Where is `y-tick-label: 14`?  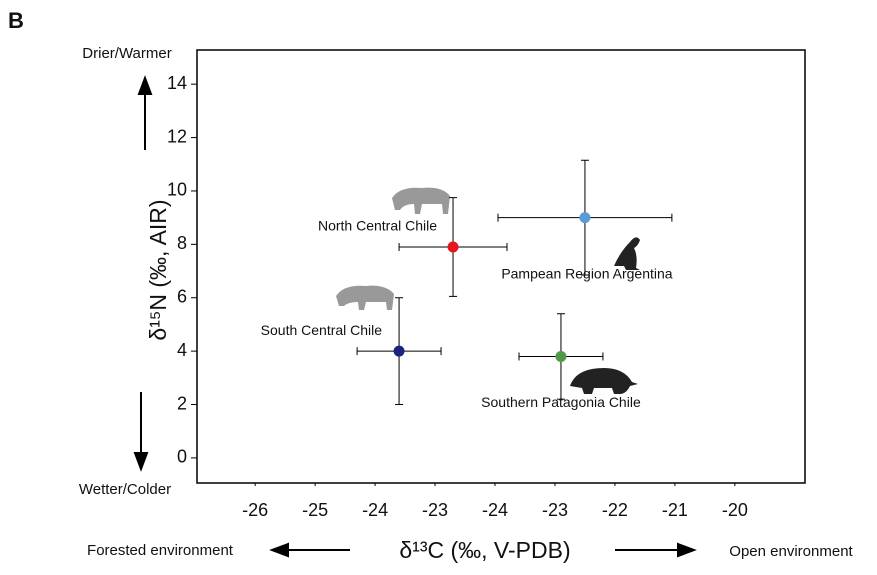 y-tick-label: 14 is located at coordinates (177, 83).